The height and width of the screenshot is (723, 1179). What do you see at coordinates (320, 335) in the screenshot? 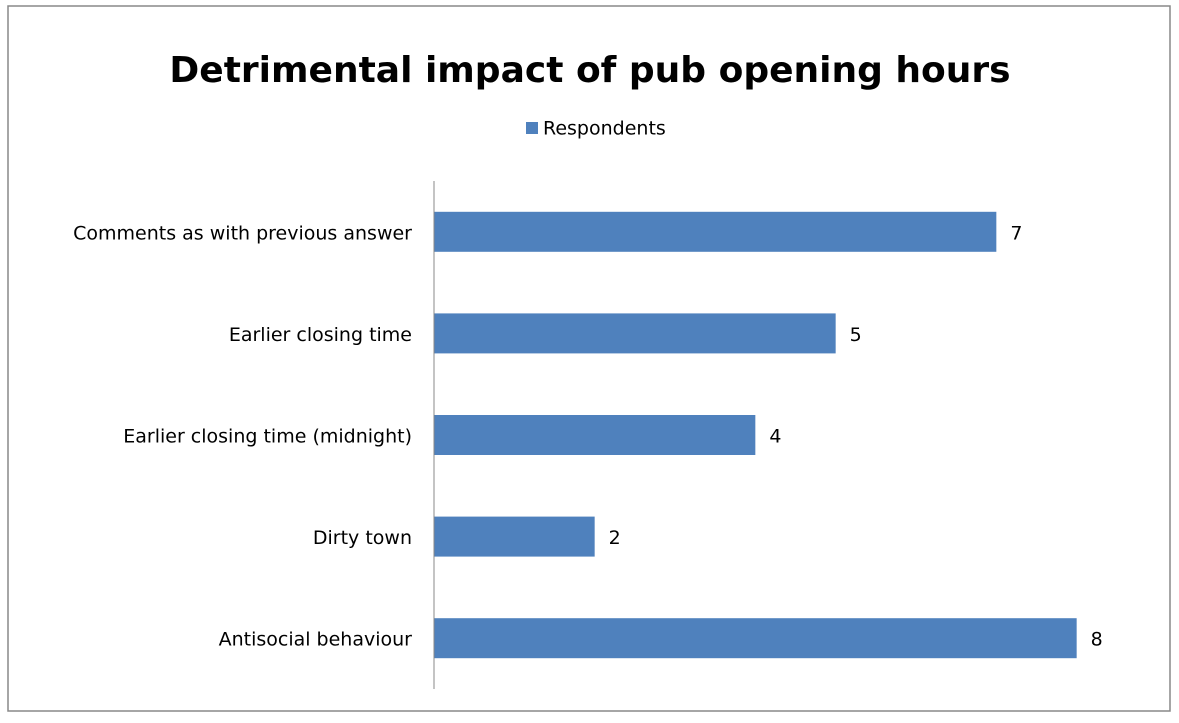
I see `y-tick-label: Earlier closing time` at bounding box center [320, 335].